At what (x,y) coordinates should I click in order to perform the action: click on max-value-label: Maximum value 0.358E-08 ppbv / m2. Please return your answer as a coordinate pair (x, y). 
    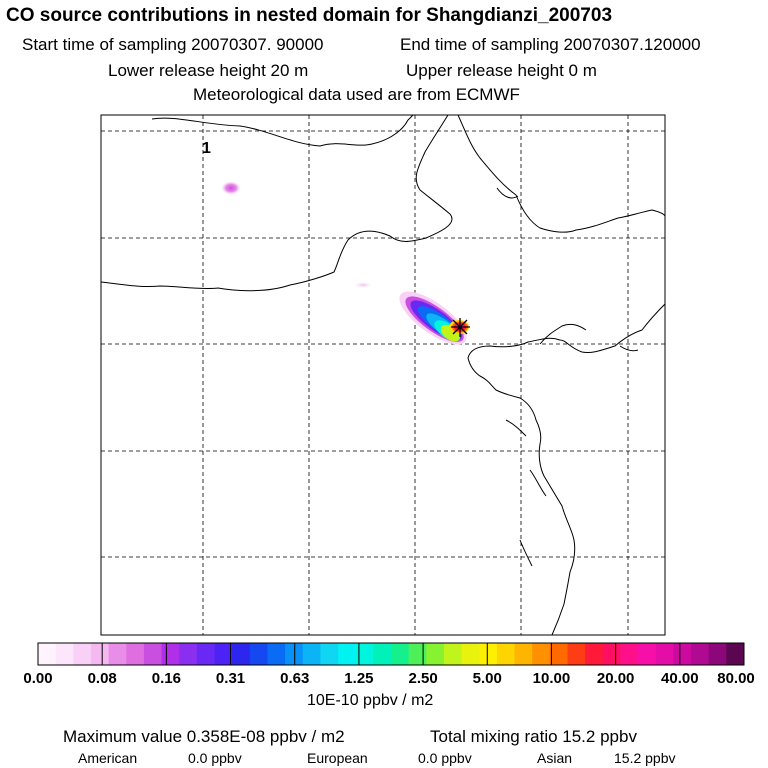
    Looking at the image, I should click on (204, 736).